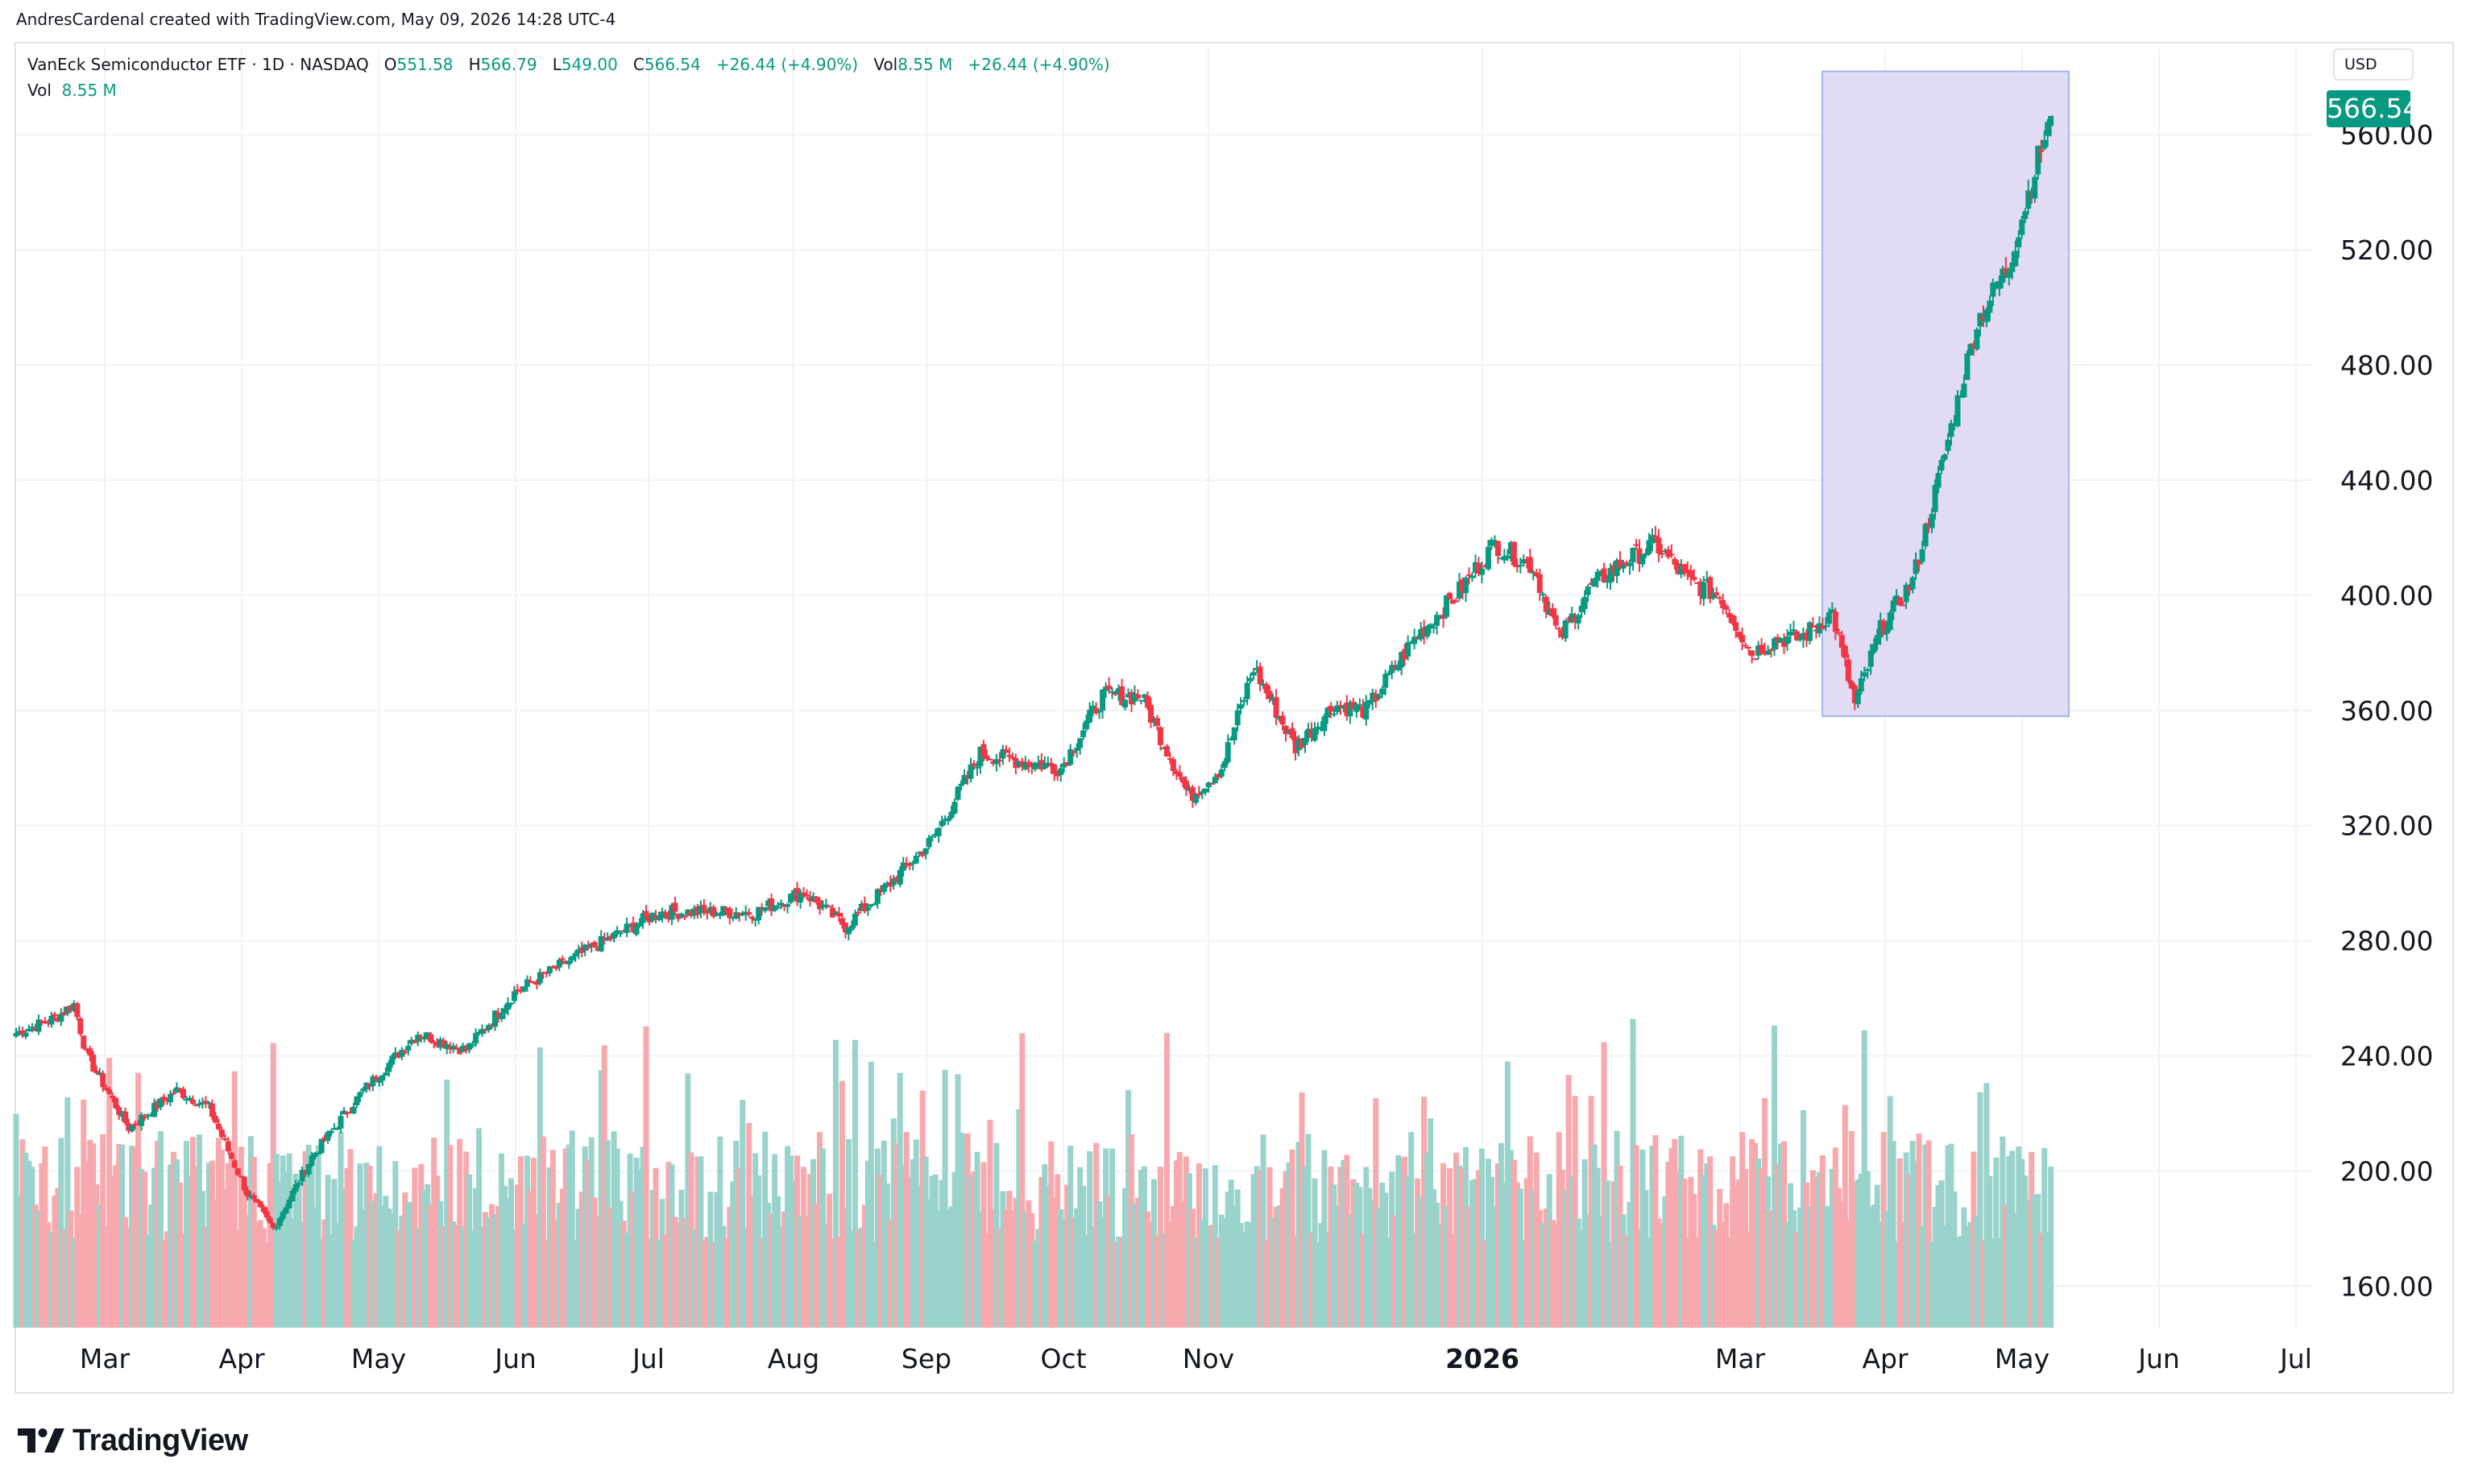 The width and height of the screenshot is (2466, 1484). Describe the element at coordinates (2386, 365) in the screenshot. I see `y-tick-label: 480.00` at that location.